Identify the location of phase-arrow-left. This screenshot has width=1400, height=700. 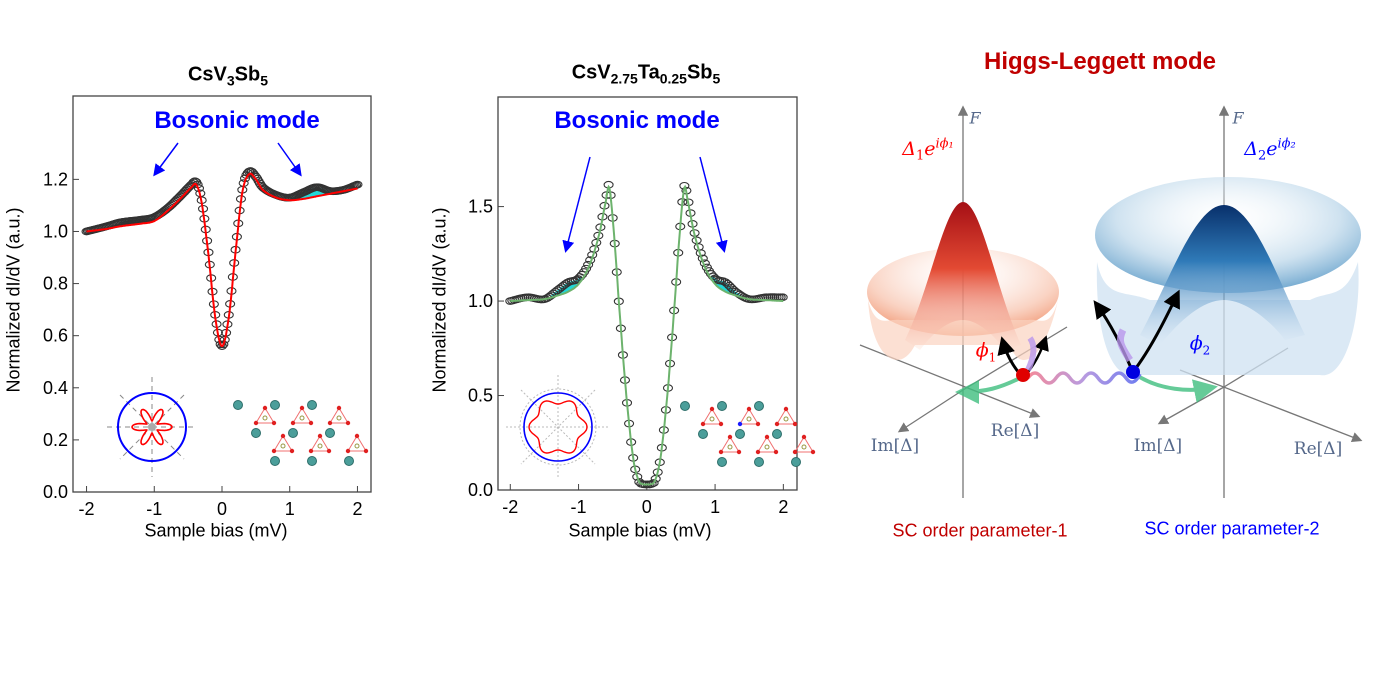
(1031, 354).